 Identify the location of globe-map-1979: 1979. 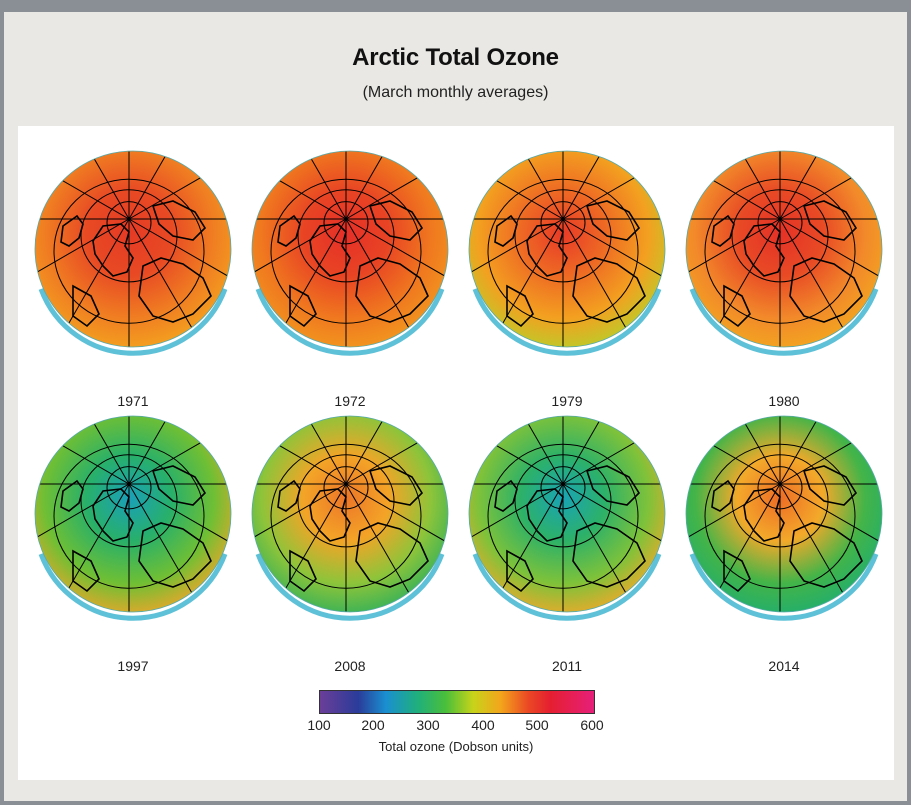
(567, 277).